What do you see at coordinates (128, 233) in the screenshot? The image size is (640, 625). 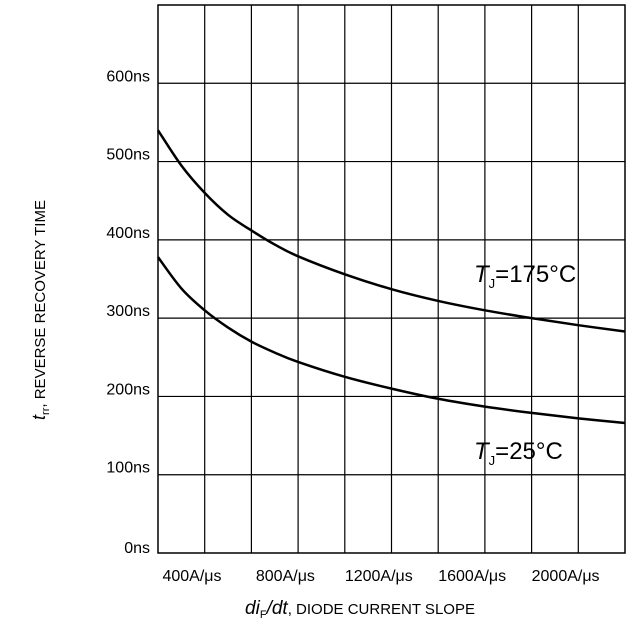 I see `y-tick-label: 400ns` at bounding box center [128, 233].